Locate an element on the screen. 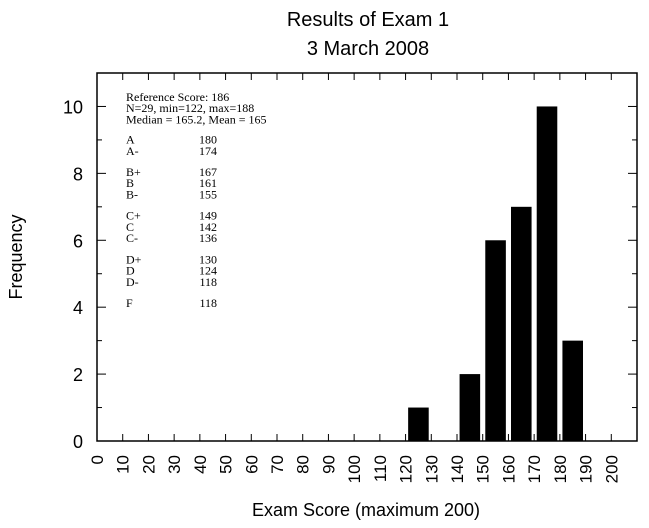 This screenshot has height=528, width=649. x-tick-label: 90 is located at coordinates (328, 464).